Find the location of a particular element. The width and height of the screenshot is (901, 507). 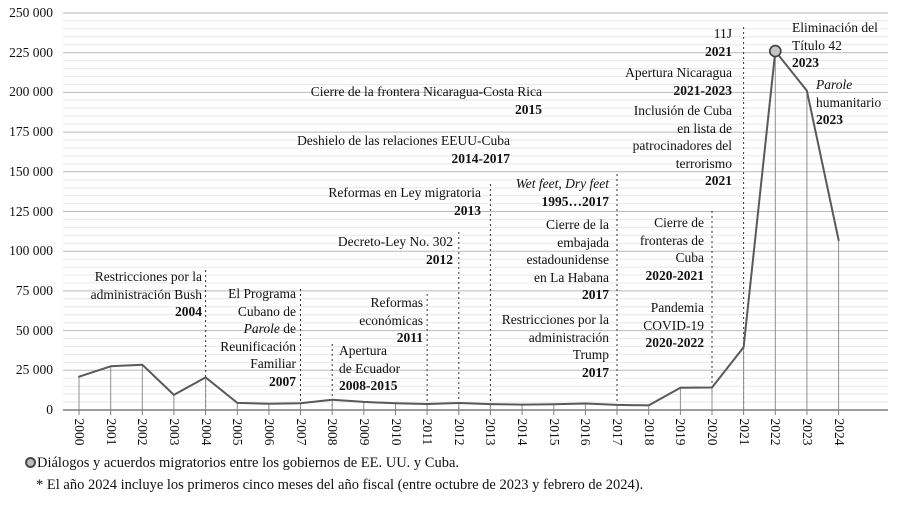

x-tick-label: 2016 is located at coordinates (586, 432).